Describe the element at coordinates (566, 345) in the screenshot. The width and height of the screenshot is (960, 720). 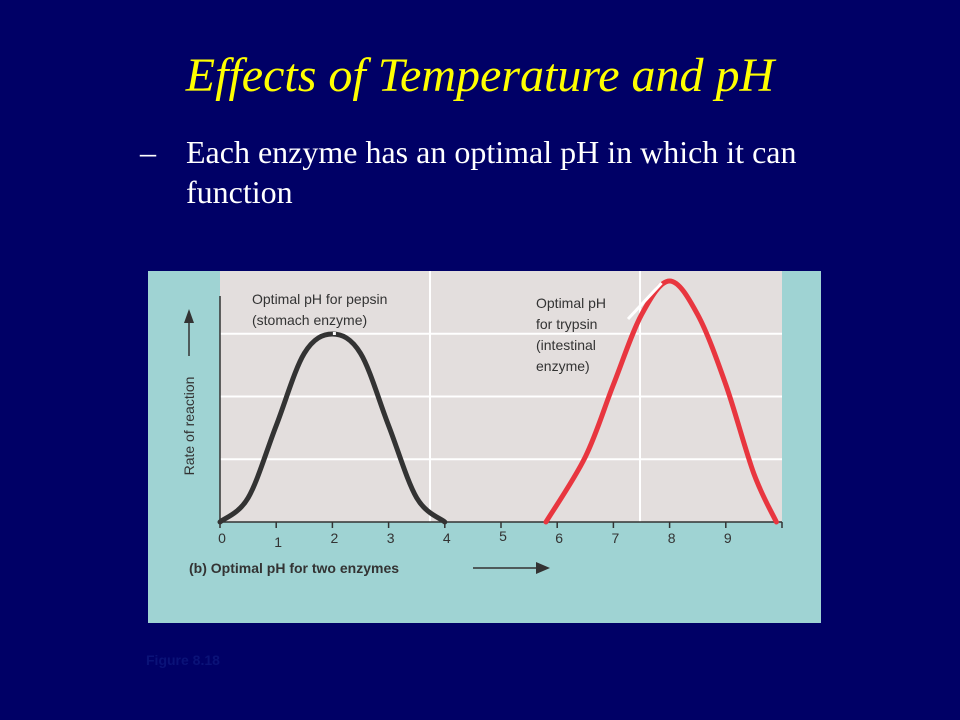
I see `annotation-trypsin-line: (intestinal` at that location.